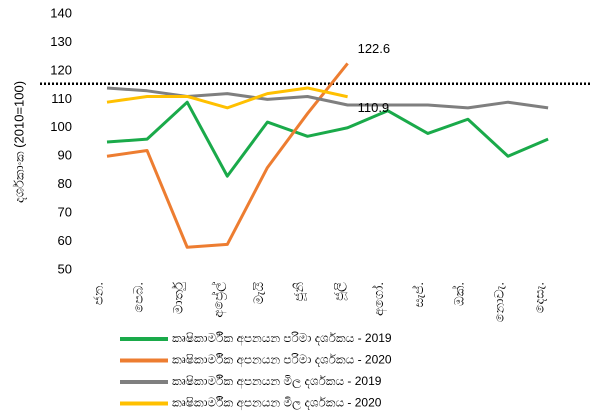 This screenshot has height=415, width=592. What do you see at coordinates (138, 297) in the screenshot?
I see `x-tick-label: පෙබ.` at bounding box center [138, 297].